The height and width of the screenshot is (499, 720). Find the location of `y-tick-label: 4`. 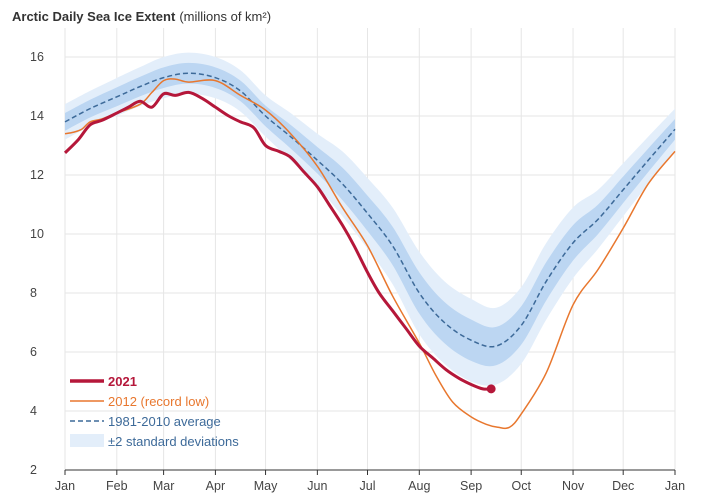

y-tick-label: 4 is located at coordinates (33, 411).